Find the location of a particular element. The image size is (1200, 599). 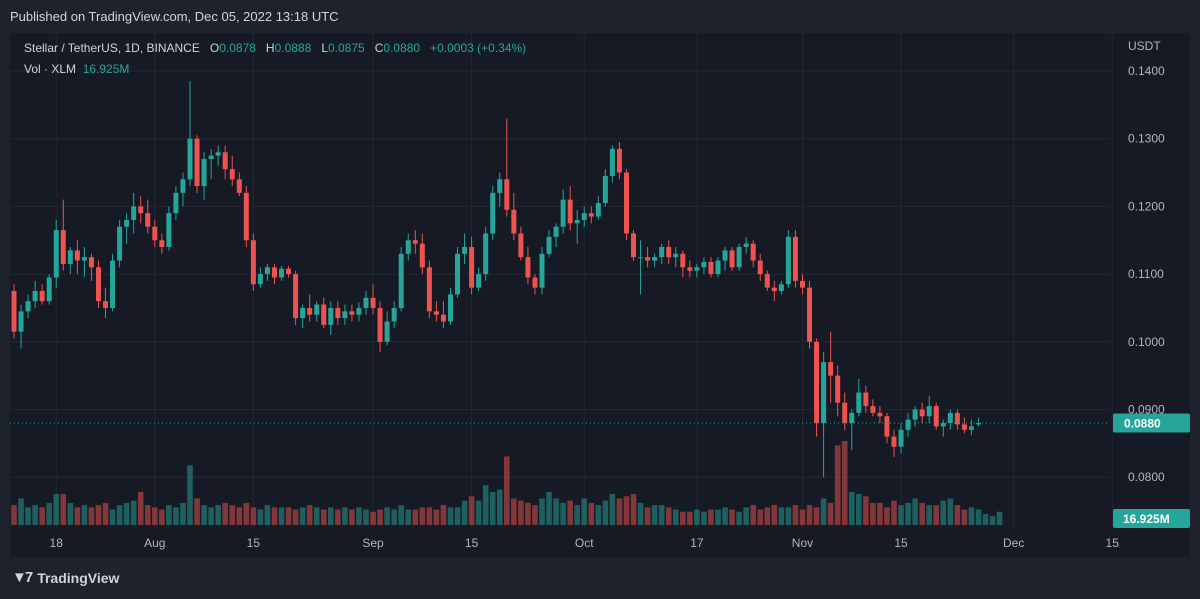

time-tick-label: 15 is located at coordinates (901, 543).